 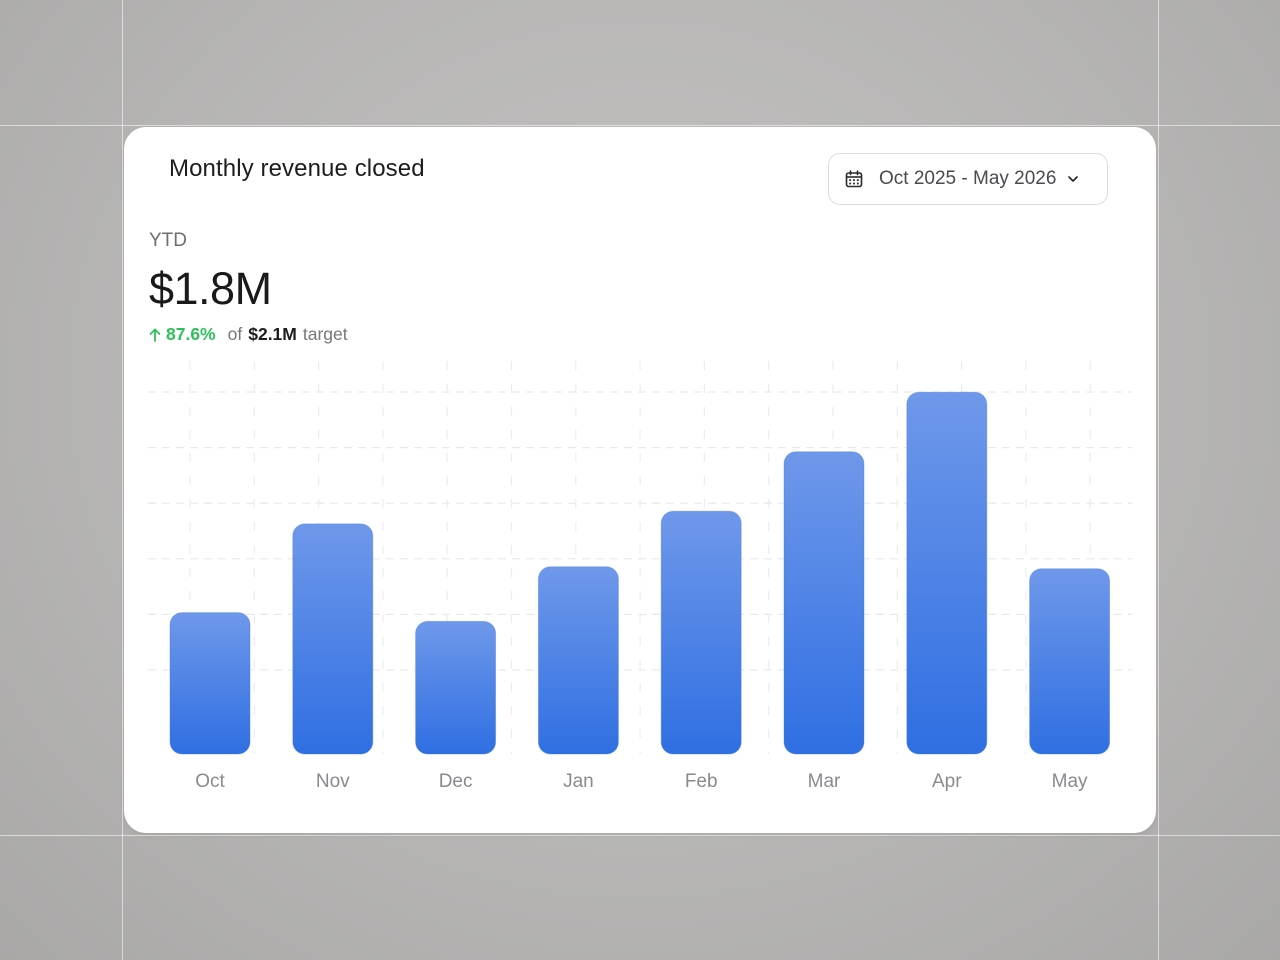 What do you see at coordinates (210, 288) in the screenshot?
I see `ytd-value: $1.8M` at bounding box center [210, 288].